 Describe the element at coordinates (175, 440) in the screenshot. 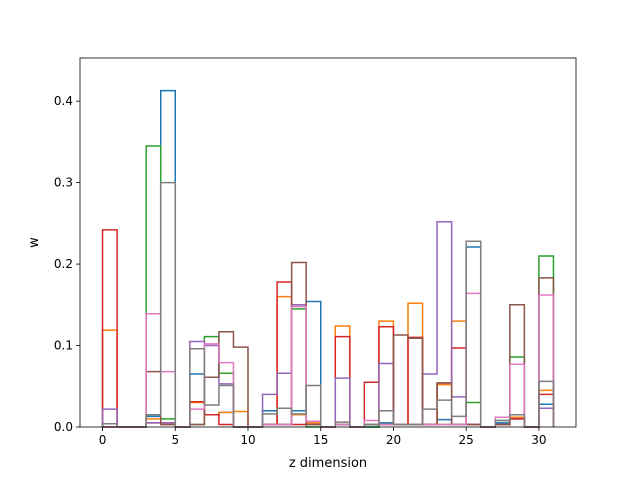

I see `x-tick-label: 5` at that location.